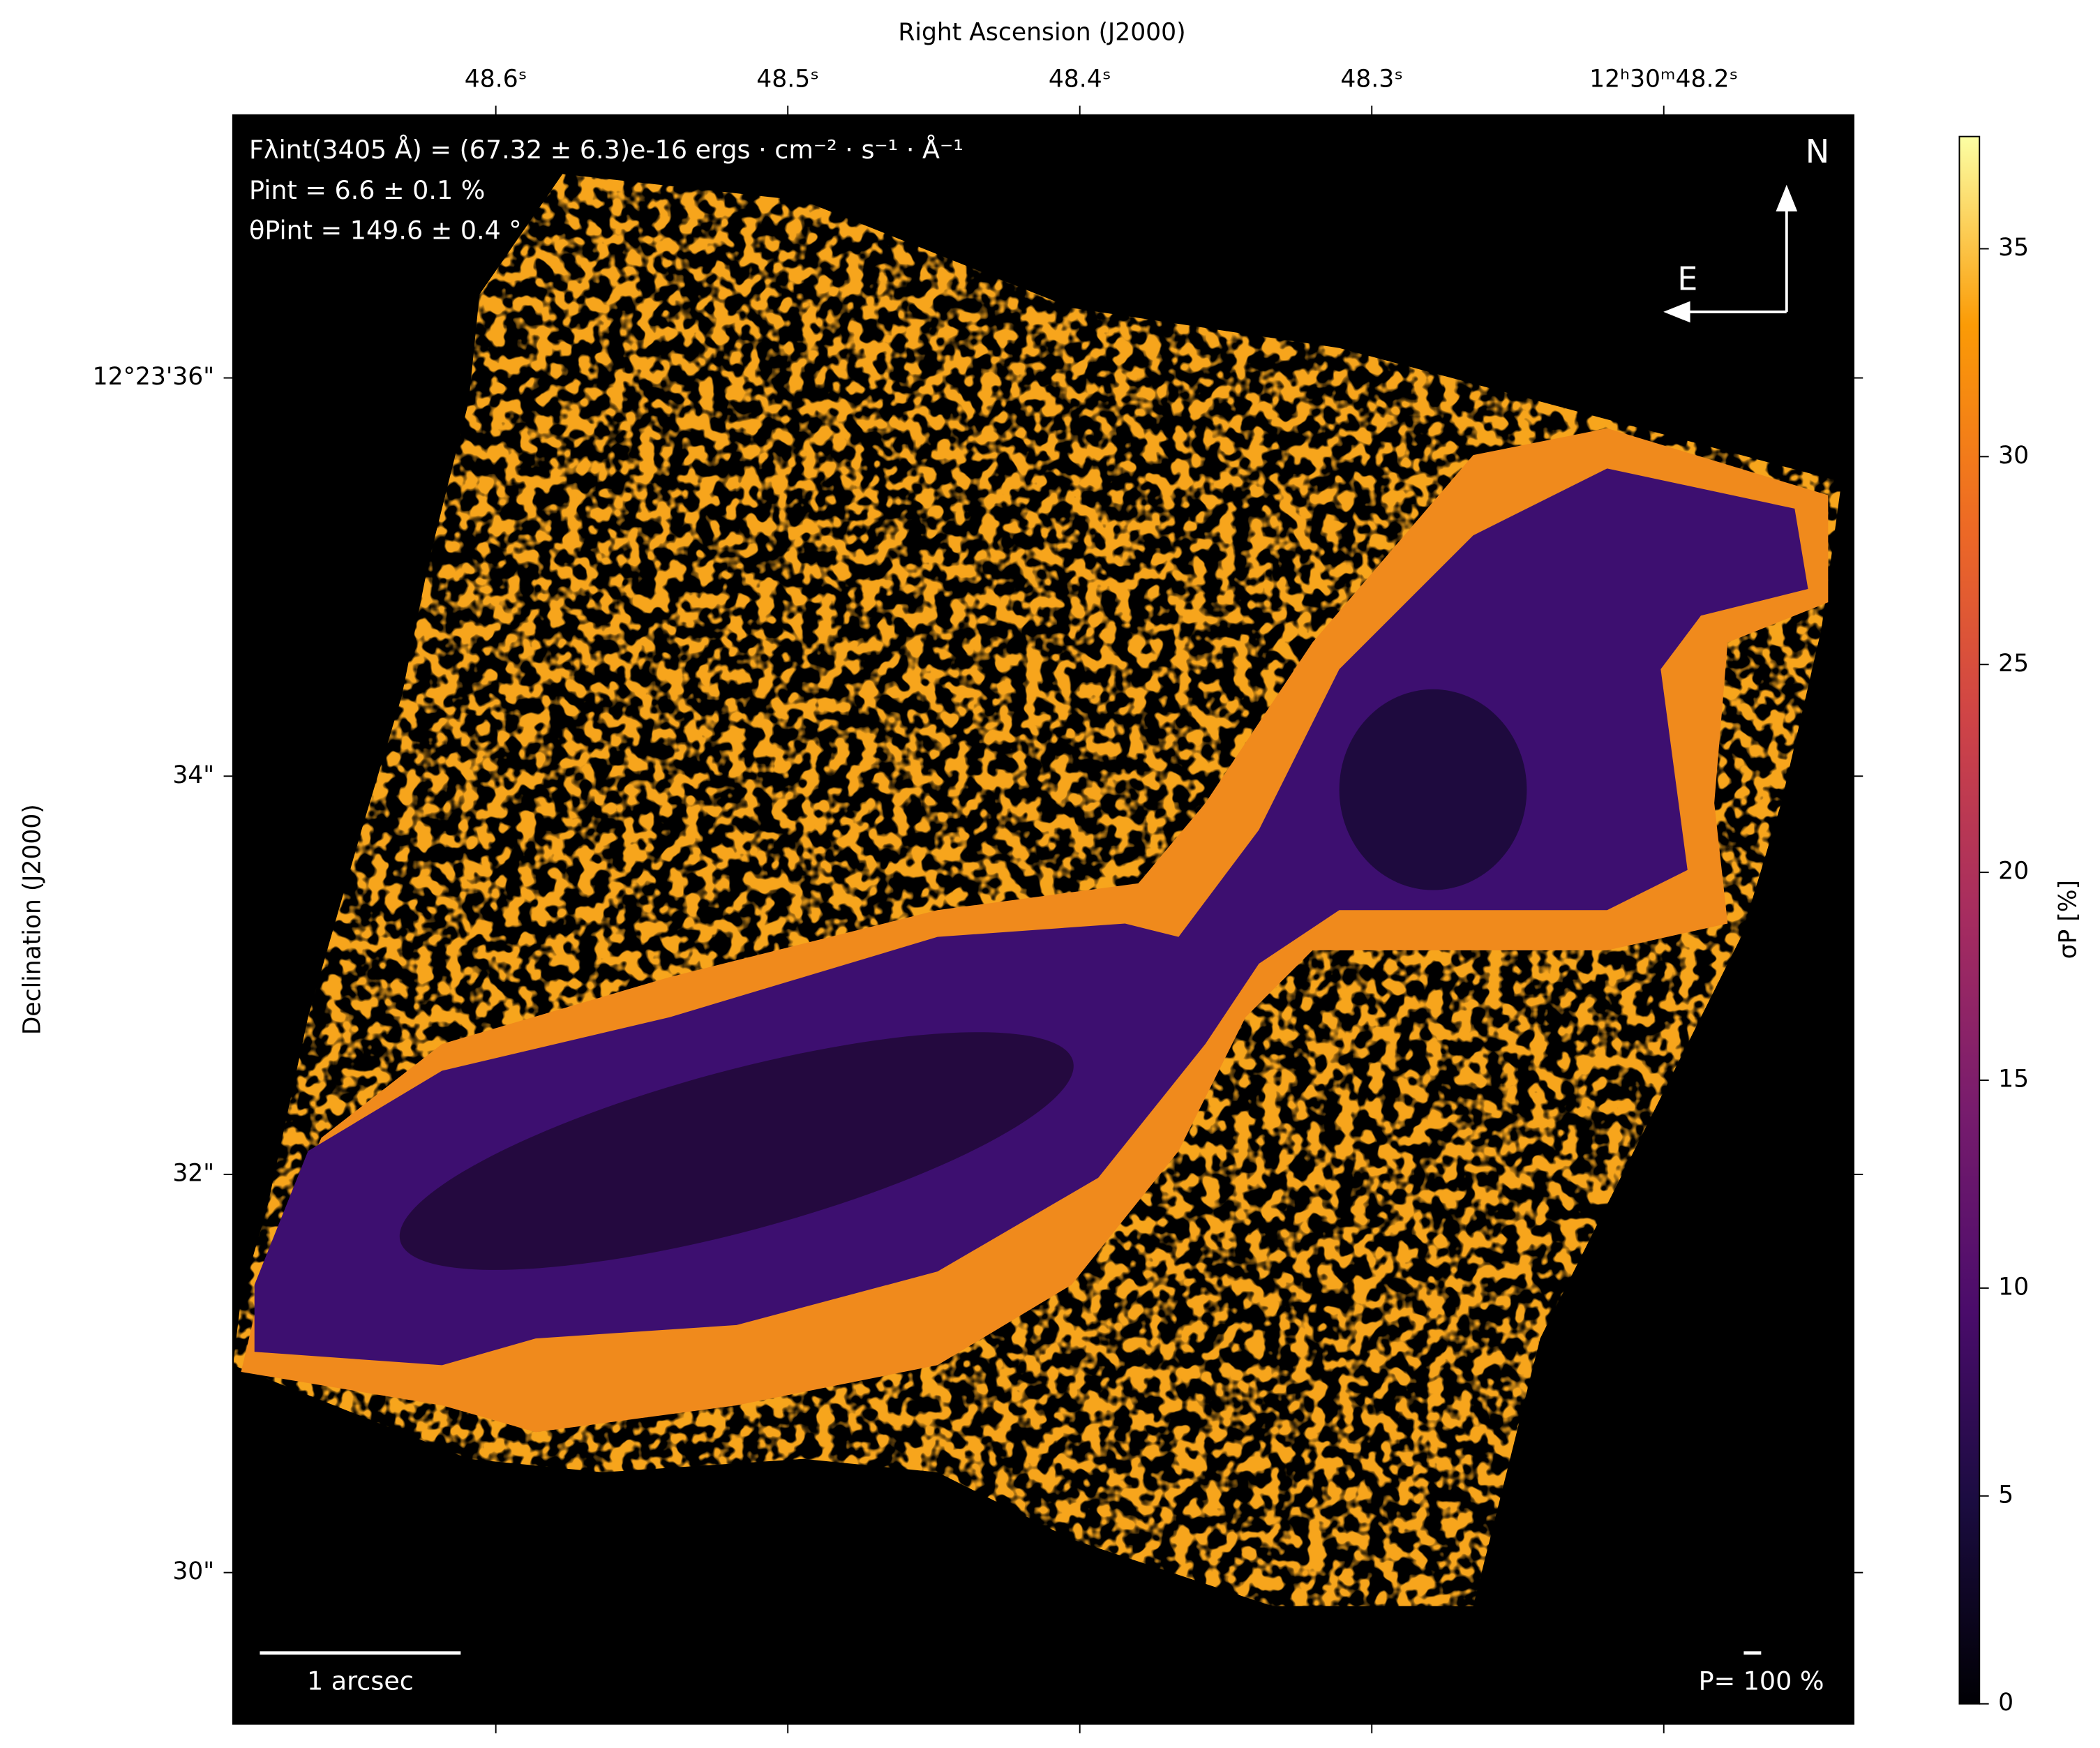  Describe the element at coordinates (1371, 80) in the screenshot. I see `x-tick-label: 48.3ˢ` at that location.